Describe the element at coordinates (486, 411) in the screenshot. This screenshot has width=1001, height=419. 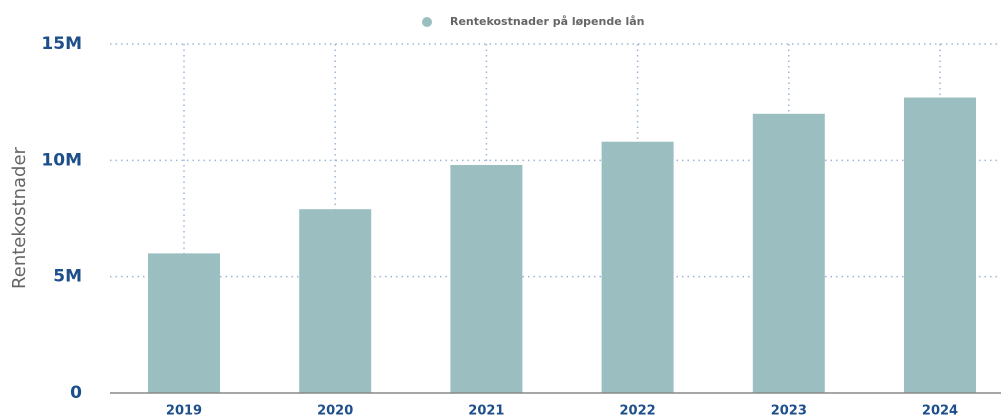
I see `x-tick-label: 2021` at that location.